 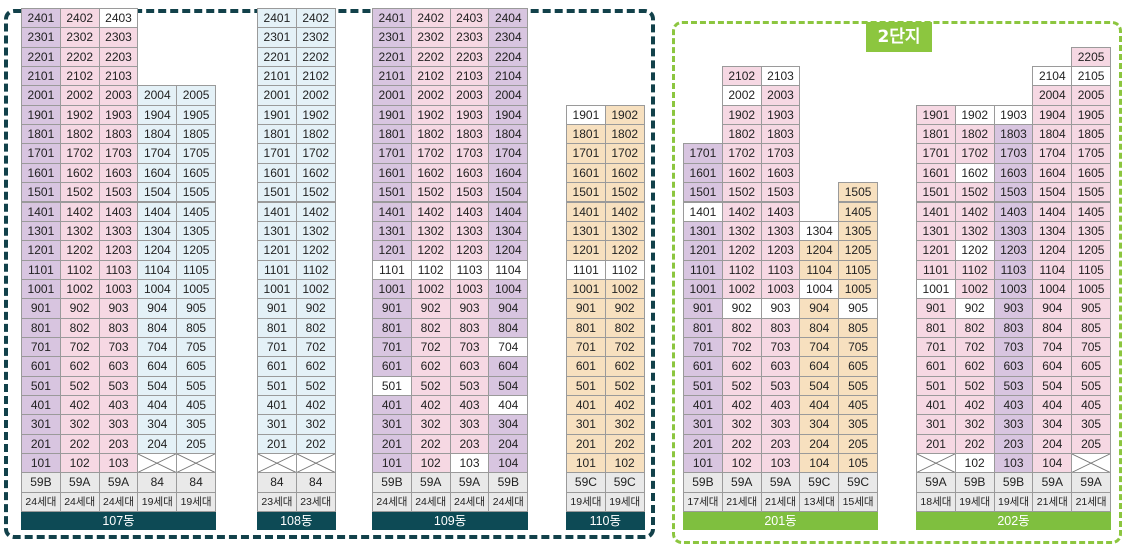 What do you see at coordinates (469, 250) in the screenshot?
I see `unit-cell: 1203` at bounding box center [469, 250].